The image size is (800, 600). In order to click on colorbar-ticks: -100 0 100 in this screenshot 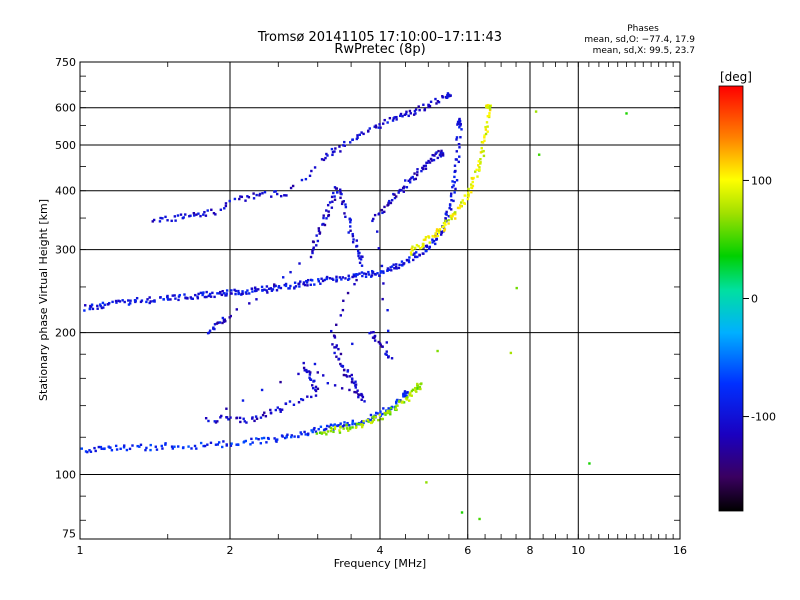, I will do `click(759, 299)`.